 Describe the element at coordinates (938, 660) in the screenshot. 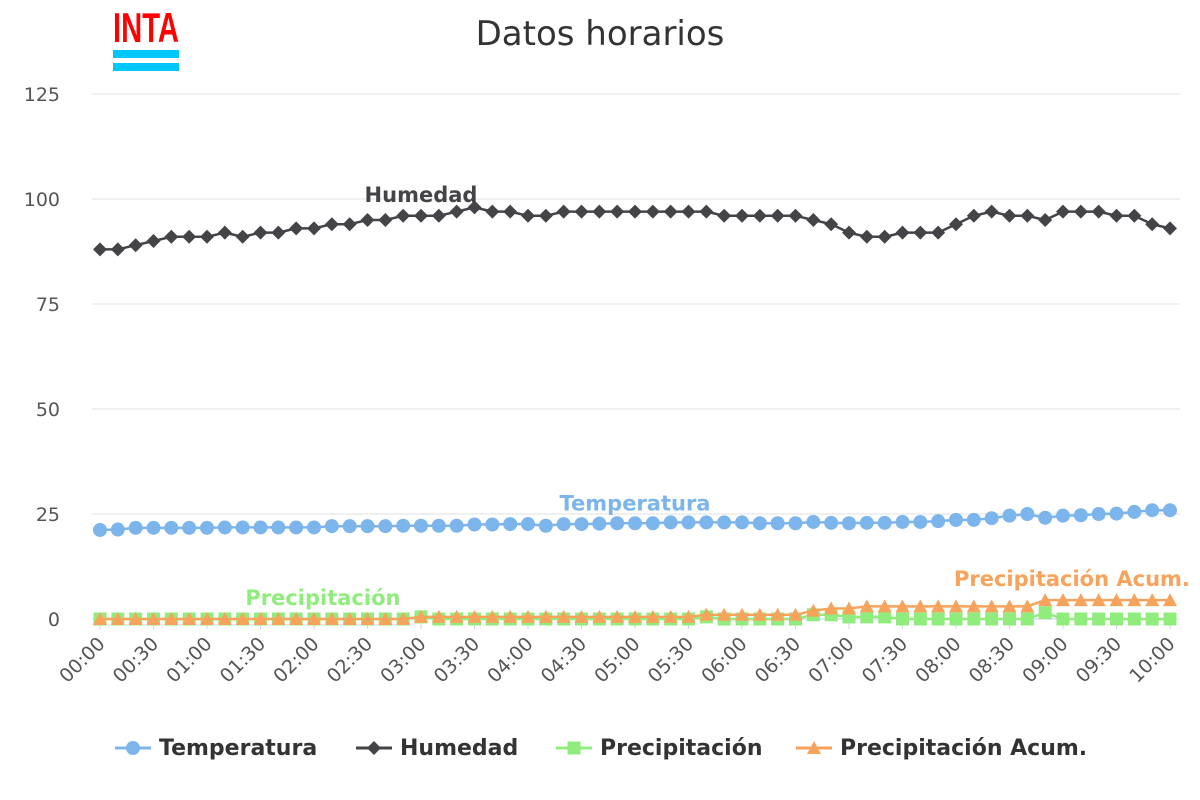

I see `x-tick-label: 08:00` at that location.